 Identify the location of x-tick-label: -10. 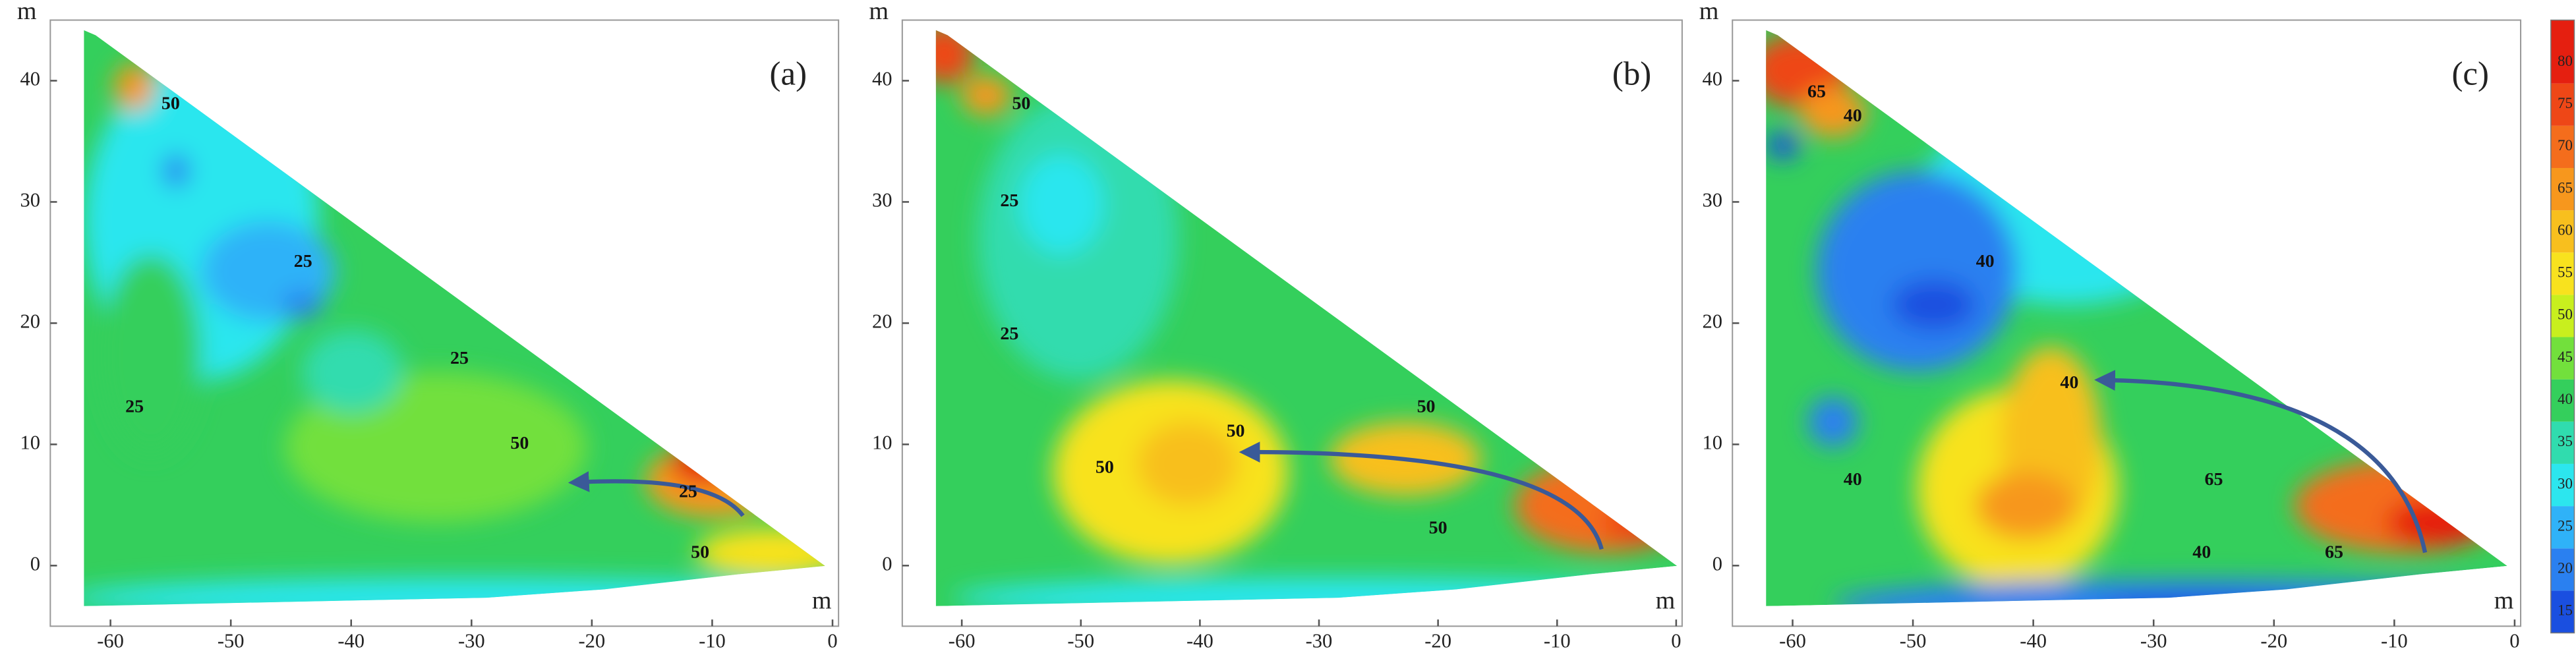
(1557, 641).